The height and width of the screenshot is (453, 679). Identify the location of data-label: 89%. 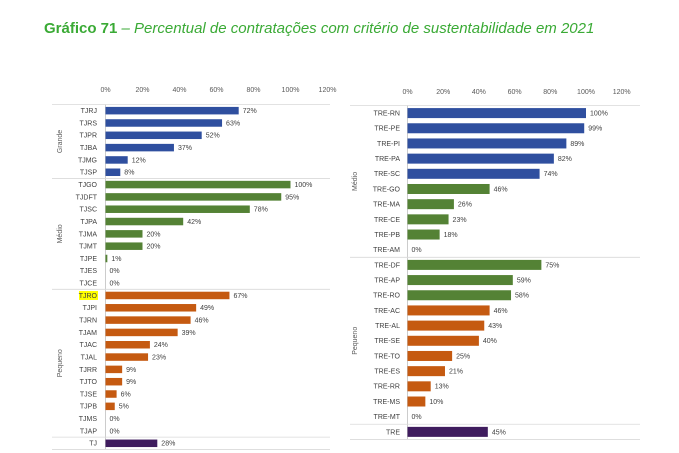
(577, 144).